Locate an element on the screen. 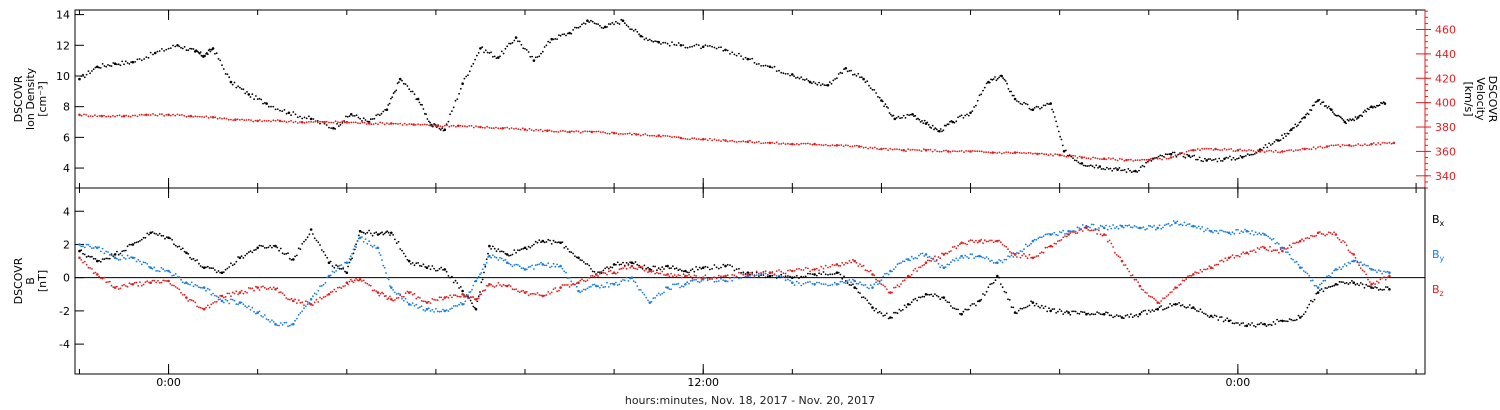  legend-label-sub: x is located at coordinates (1442, 223).